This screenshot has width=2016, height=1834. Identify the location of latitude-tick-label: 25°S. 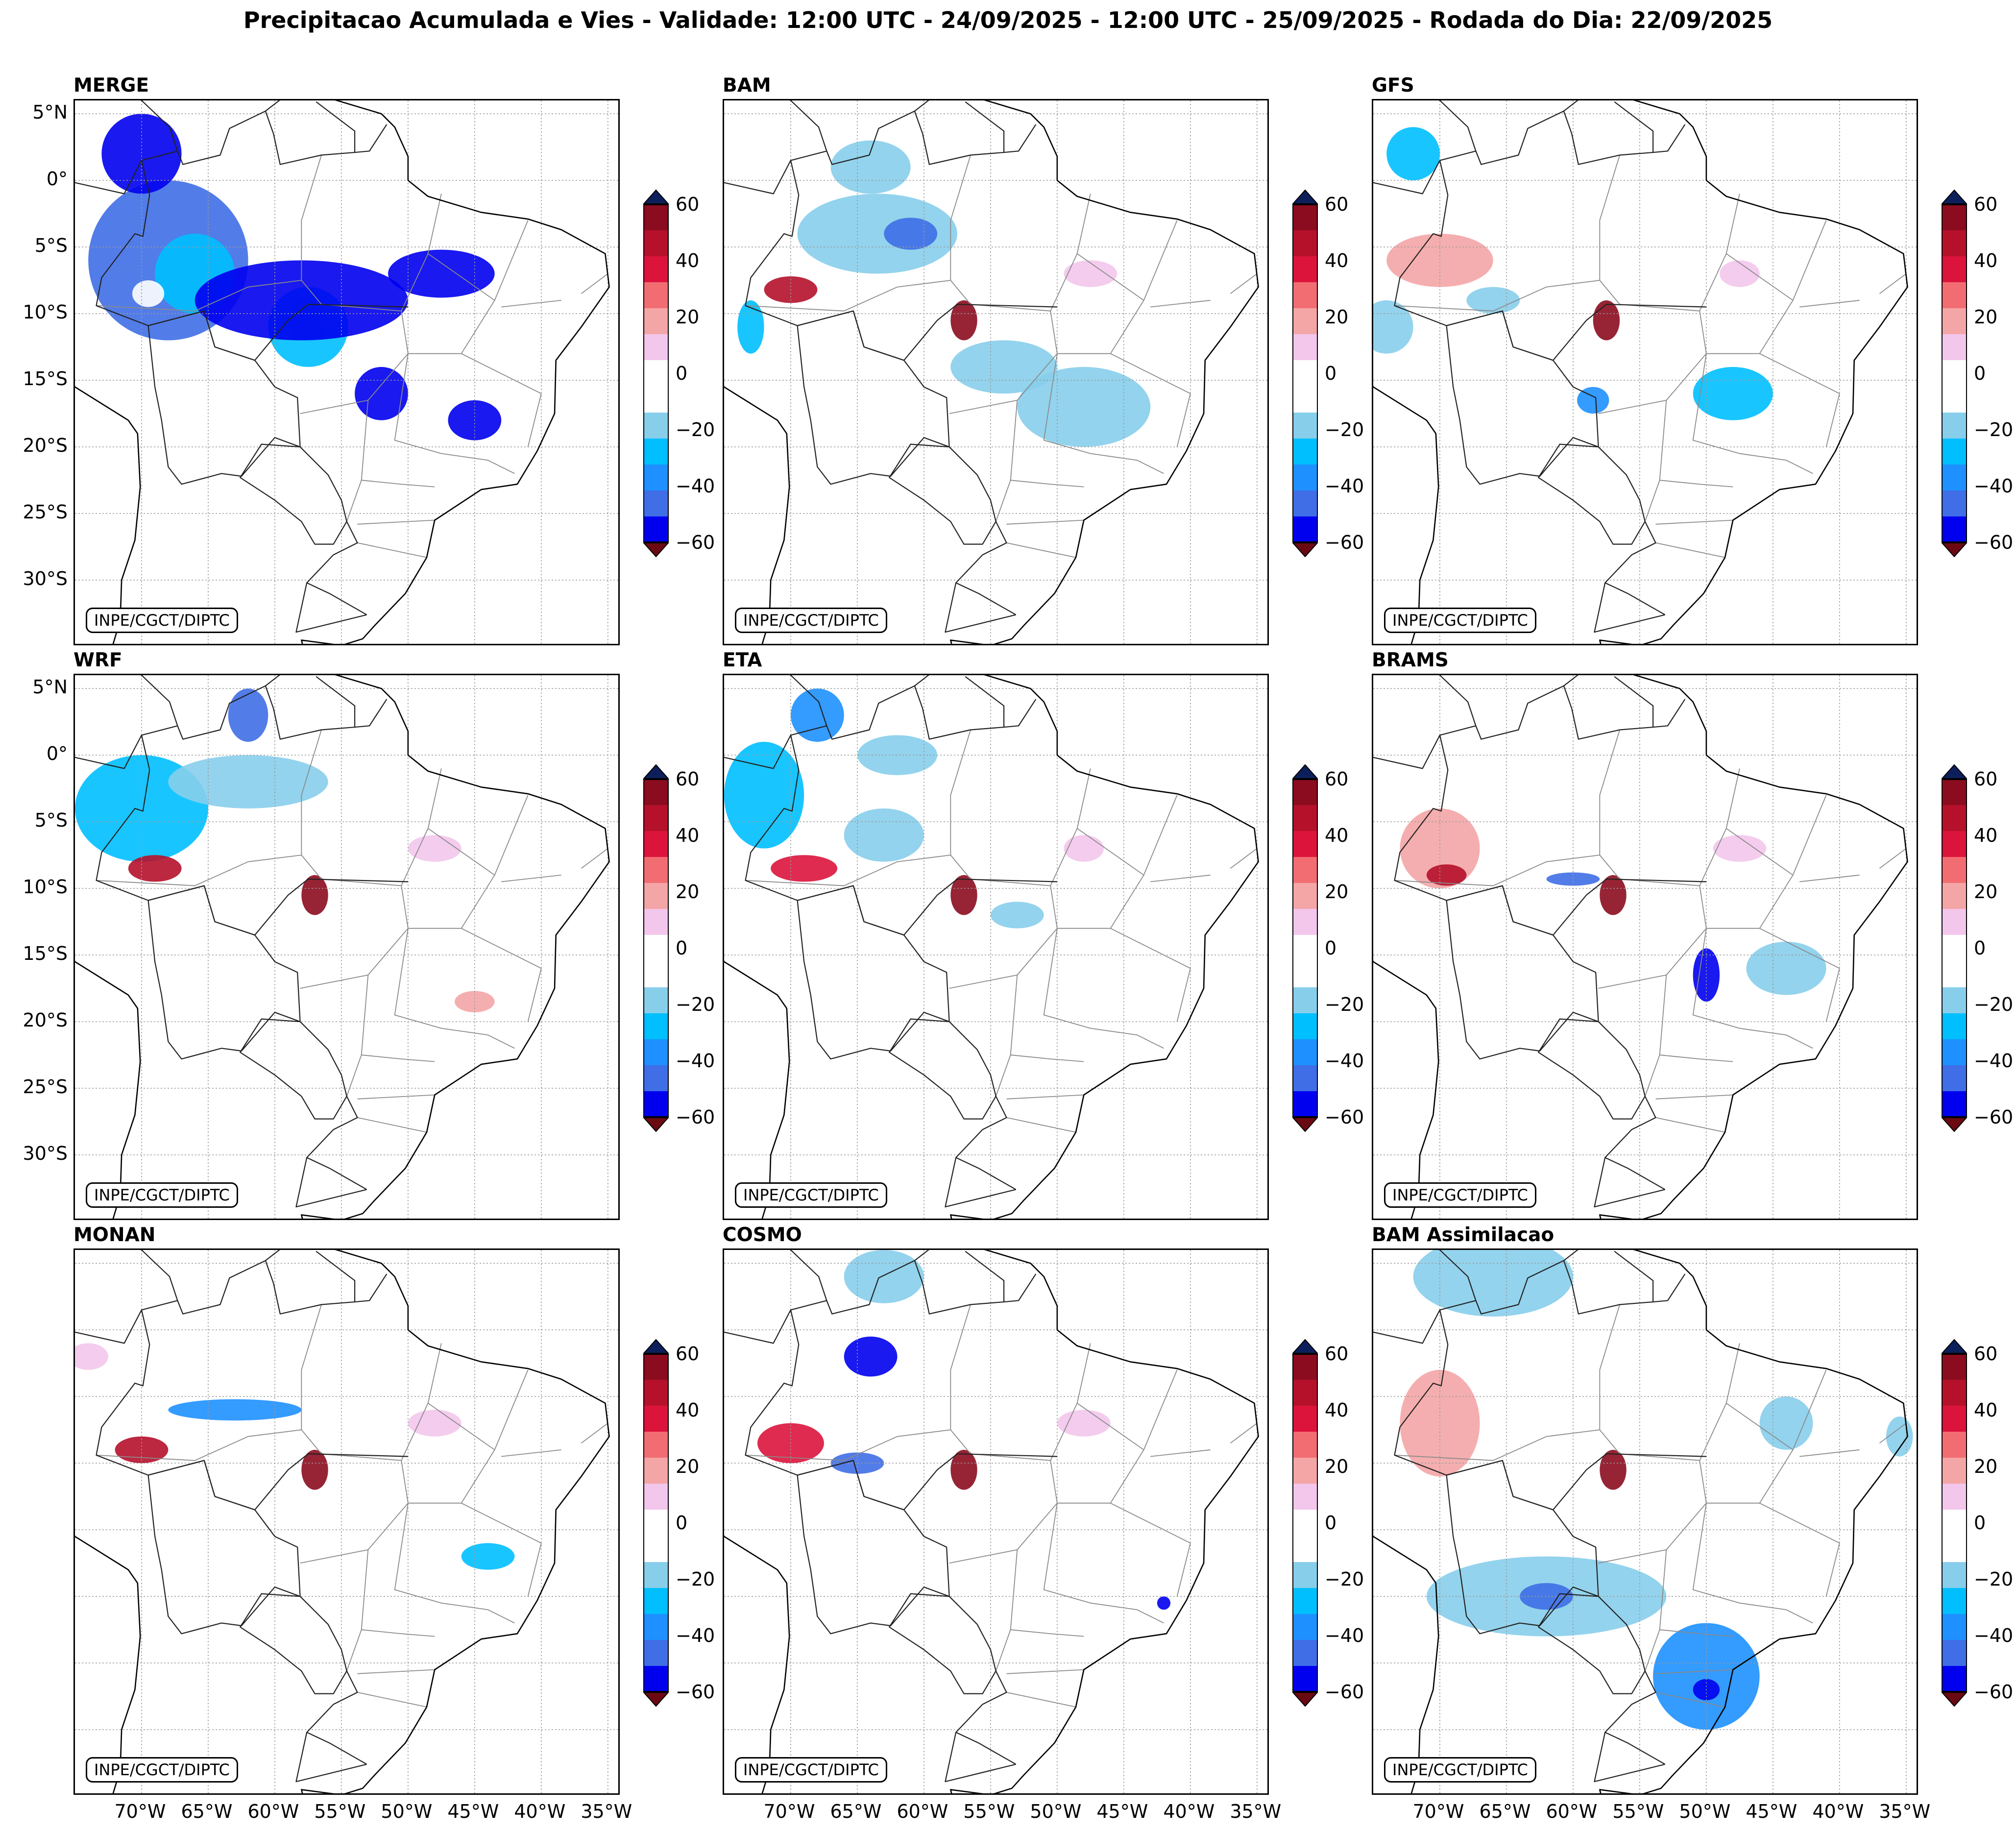
(45, 512).